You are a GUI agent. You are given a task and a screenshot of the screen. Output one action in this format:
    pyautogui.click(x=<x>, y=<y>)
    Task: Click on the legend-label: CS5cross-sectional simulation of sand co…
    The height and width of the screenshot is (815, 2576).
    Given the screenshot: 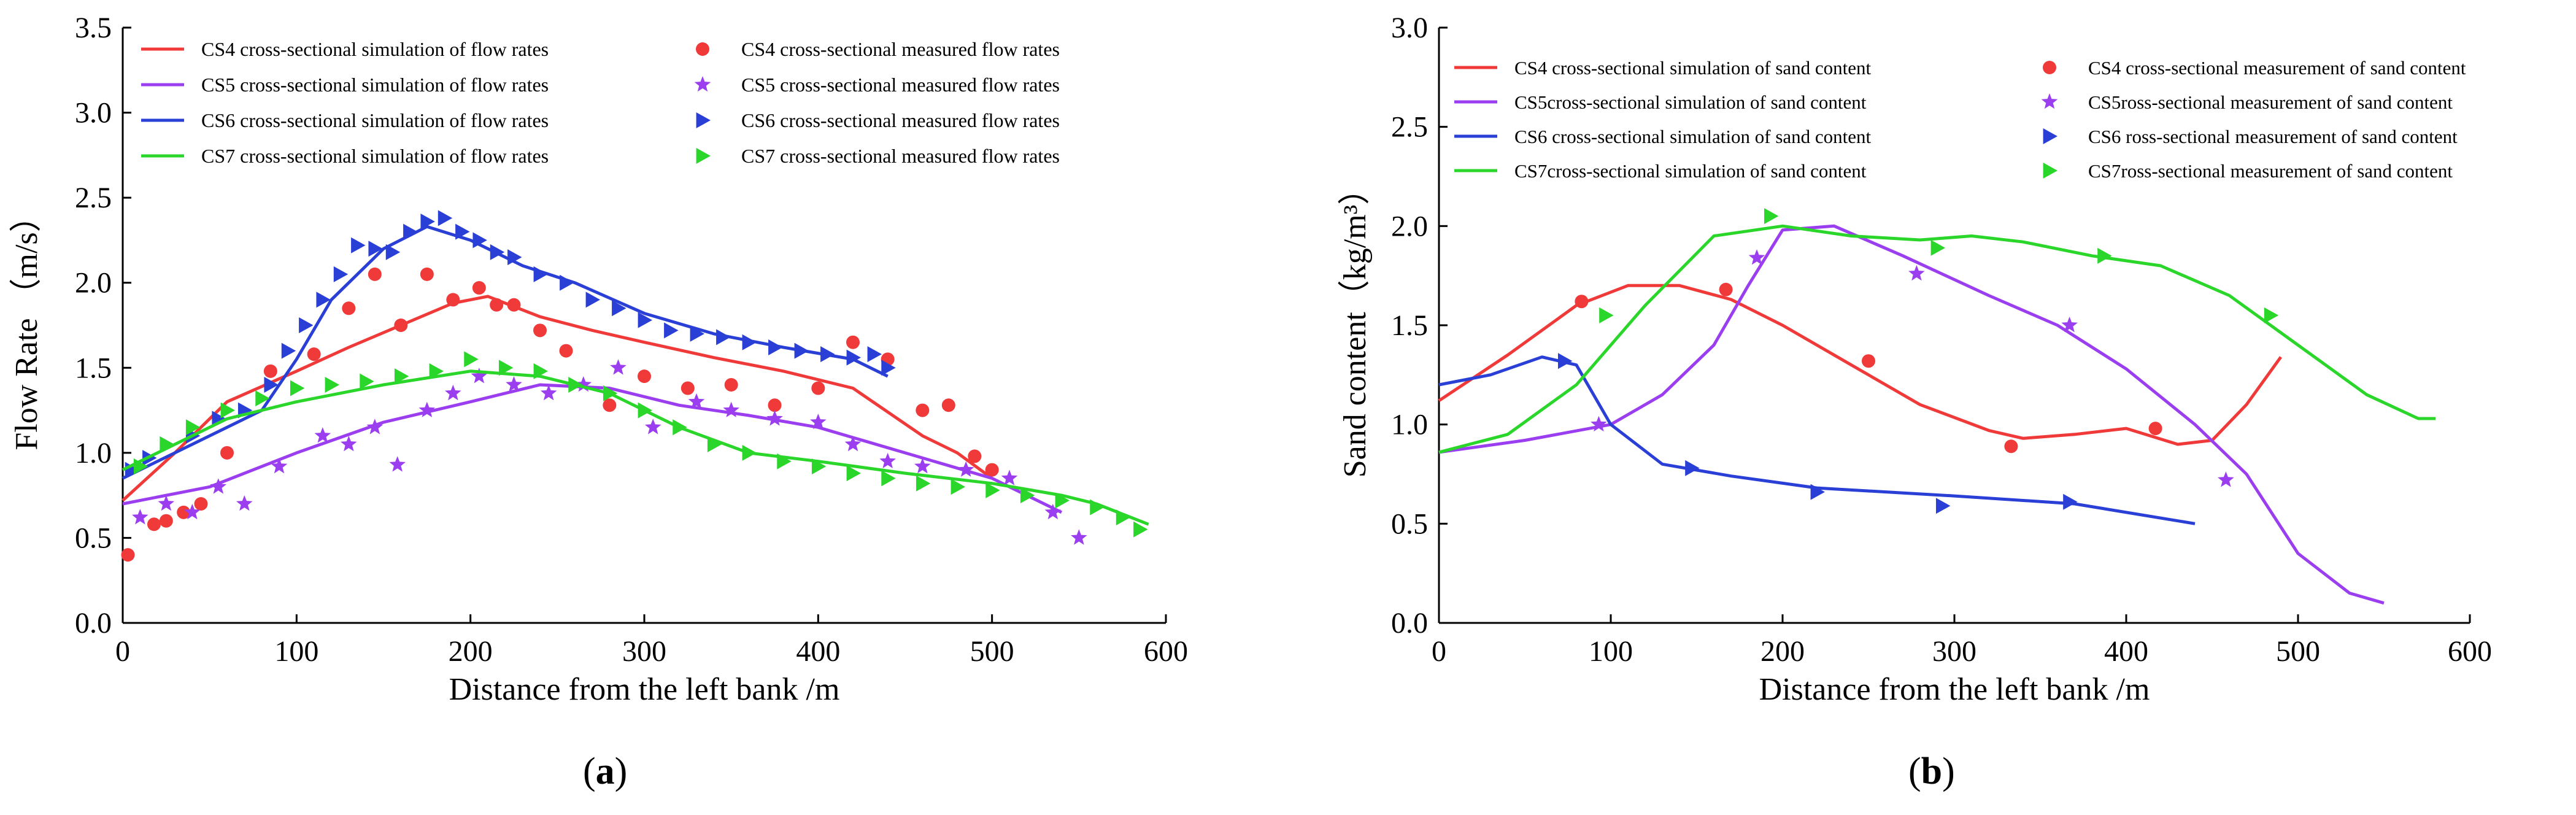 What is the action you would take?
    pyautogui.click(x=1690, y=102)
    